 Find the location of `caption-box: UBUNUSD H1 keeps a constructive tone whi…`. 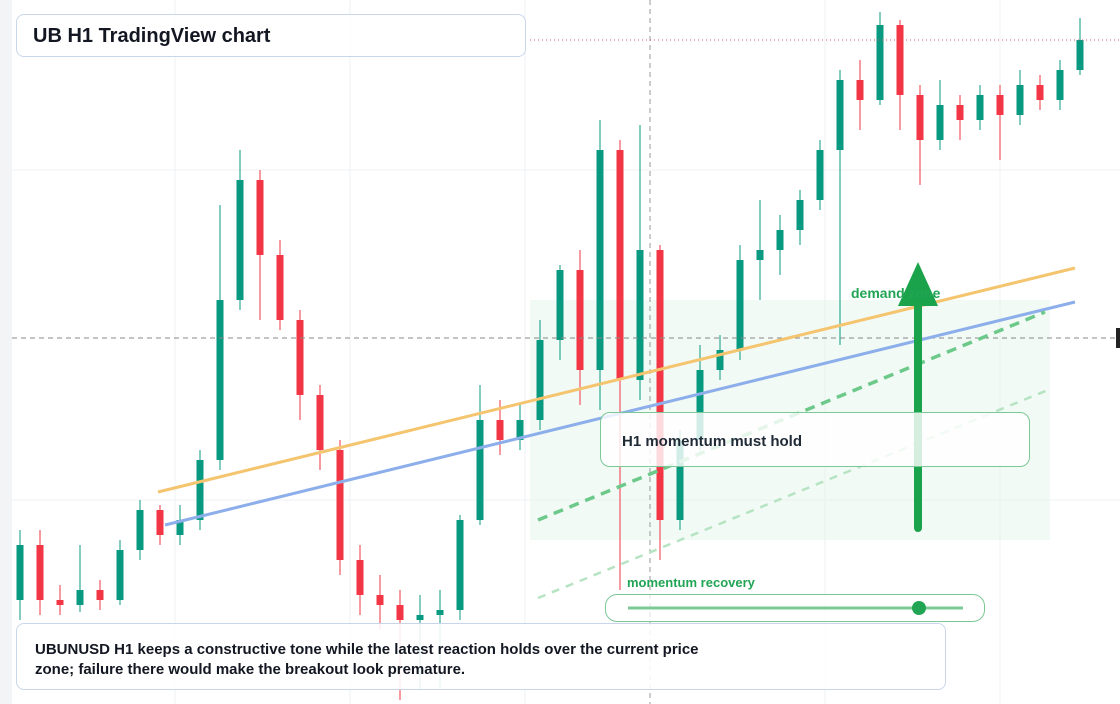

caption-box: UBUNUSD H1 keeps a constructive tone whi… is located at coordinates (481, 656).